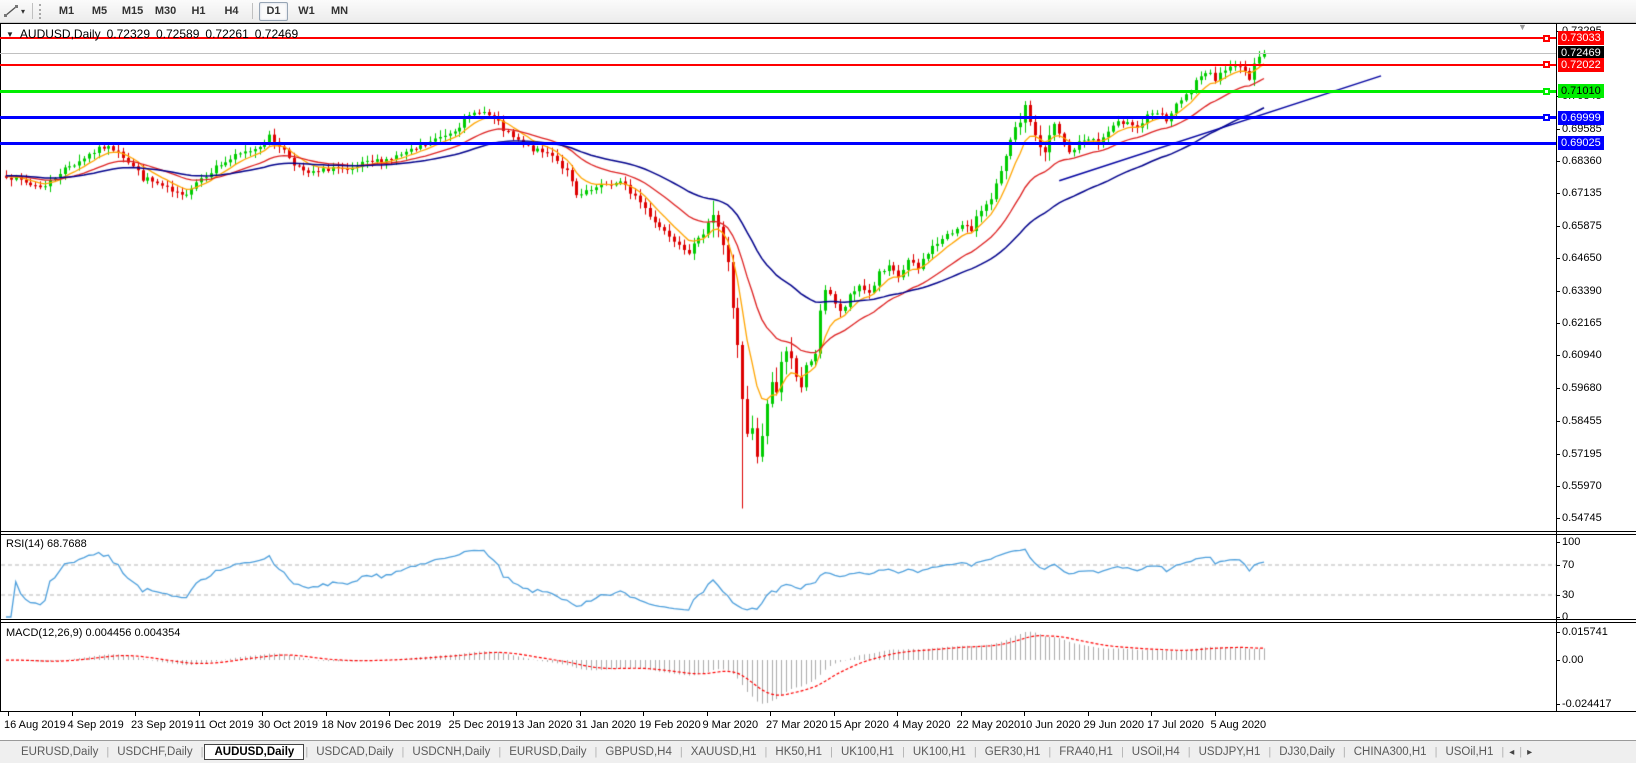 Image resolution: width=1636 pixels, height=763 pixels. Describe the element at coordinates (1565, 594) in the screenshot. I see `rsi-axis-tick-30: 30` at that location.